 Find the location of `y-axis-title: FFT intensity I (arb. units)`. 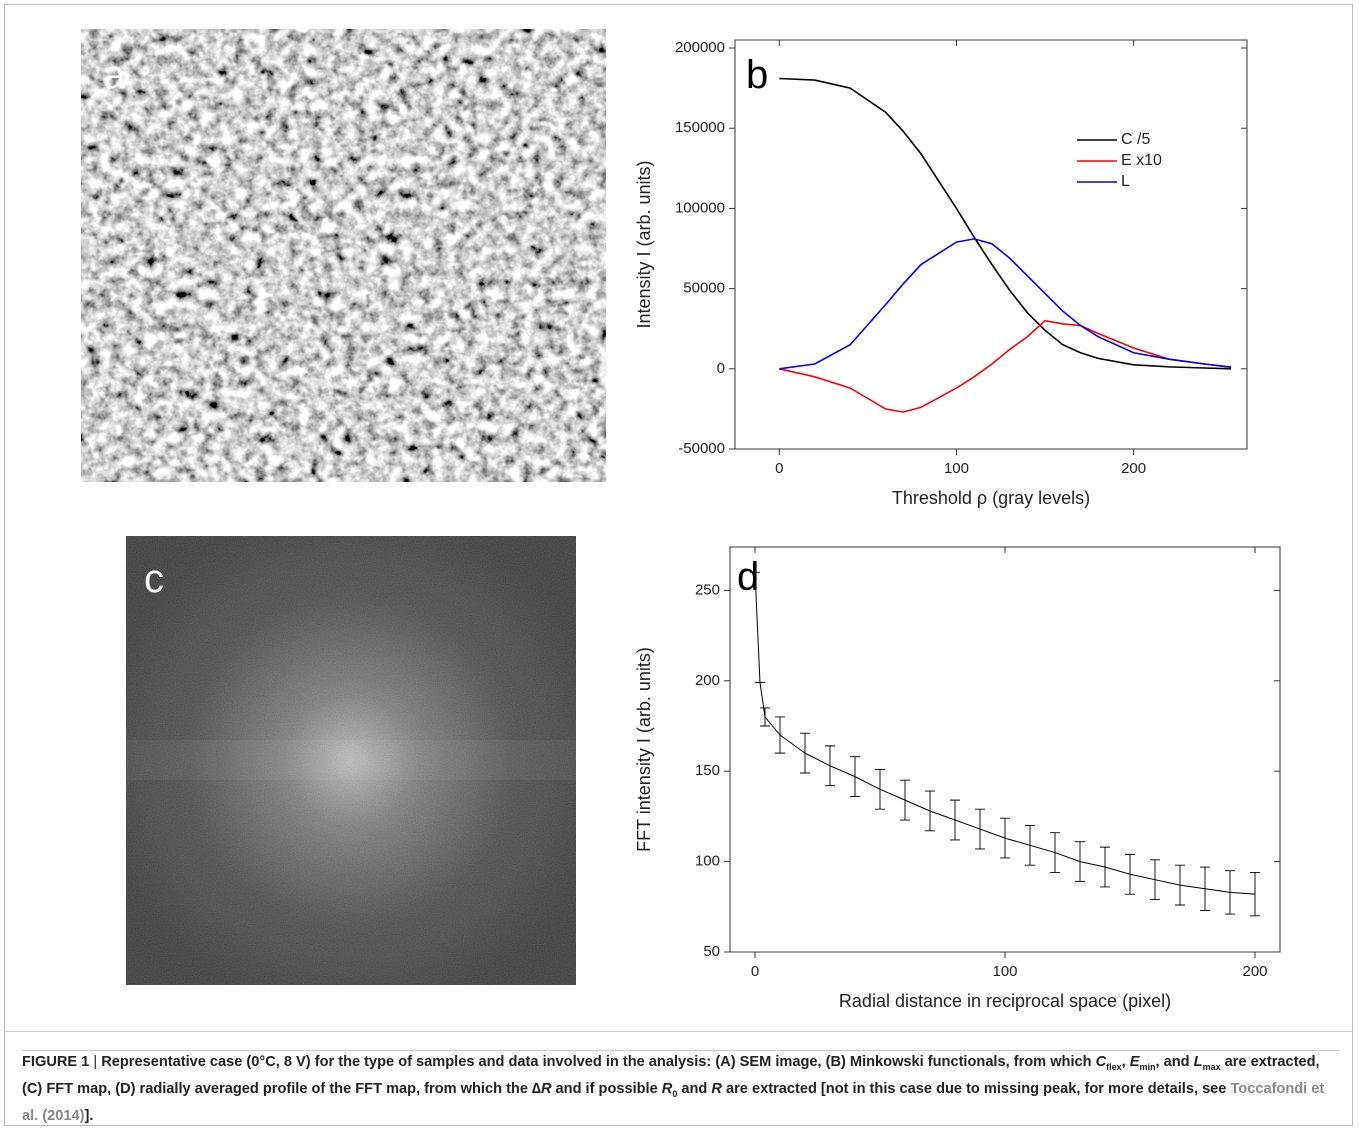

y-axis-title: FFT intensity I (arb. units) is located at coordinates (644, 749).